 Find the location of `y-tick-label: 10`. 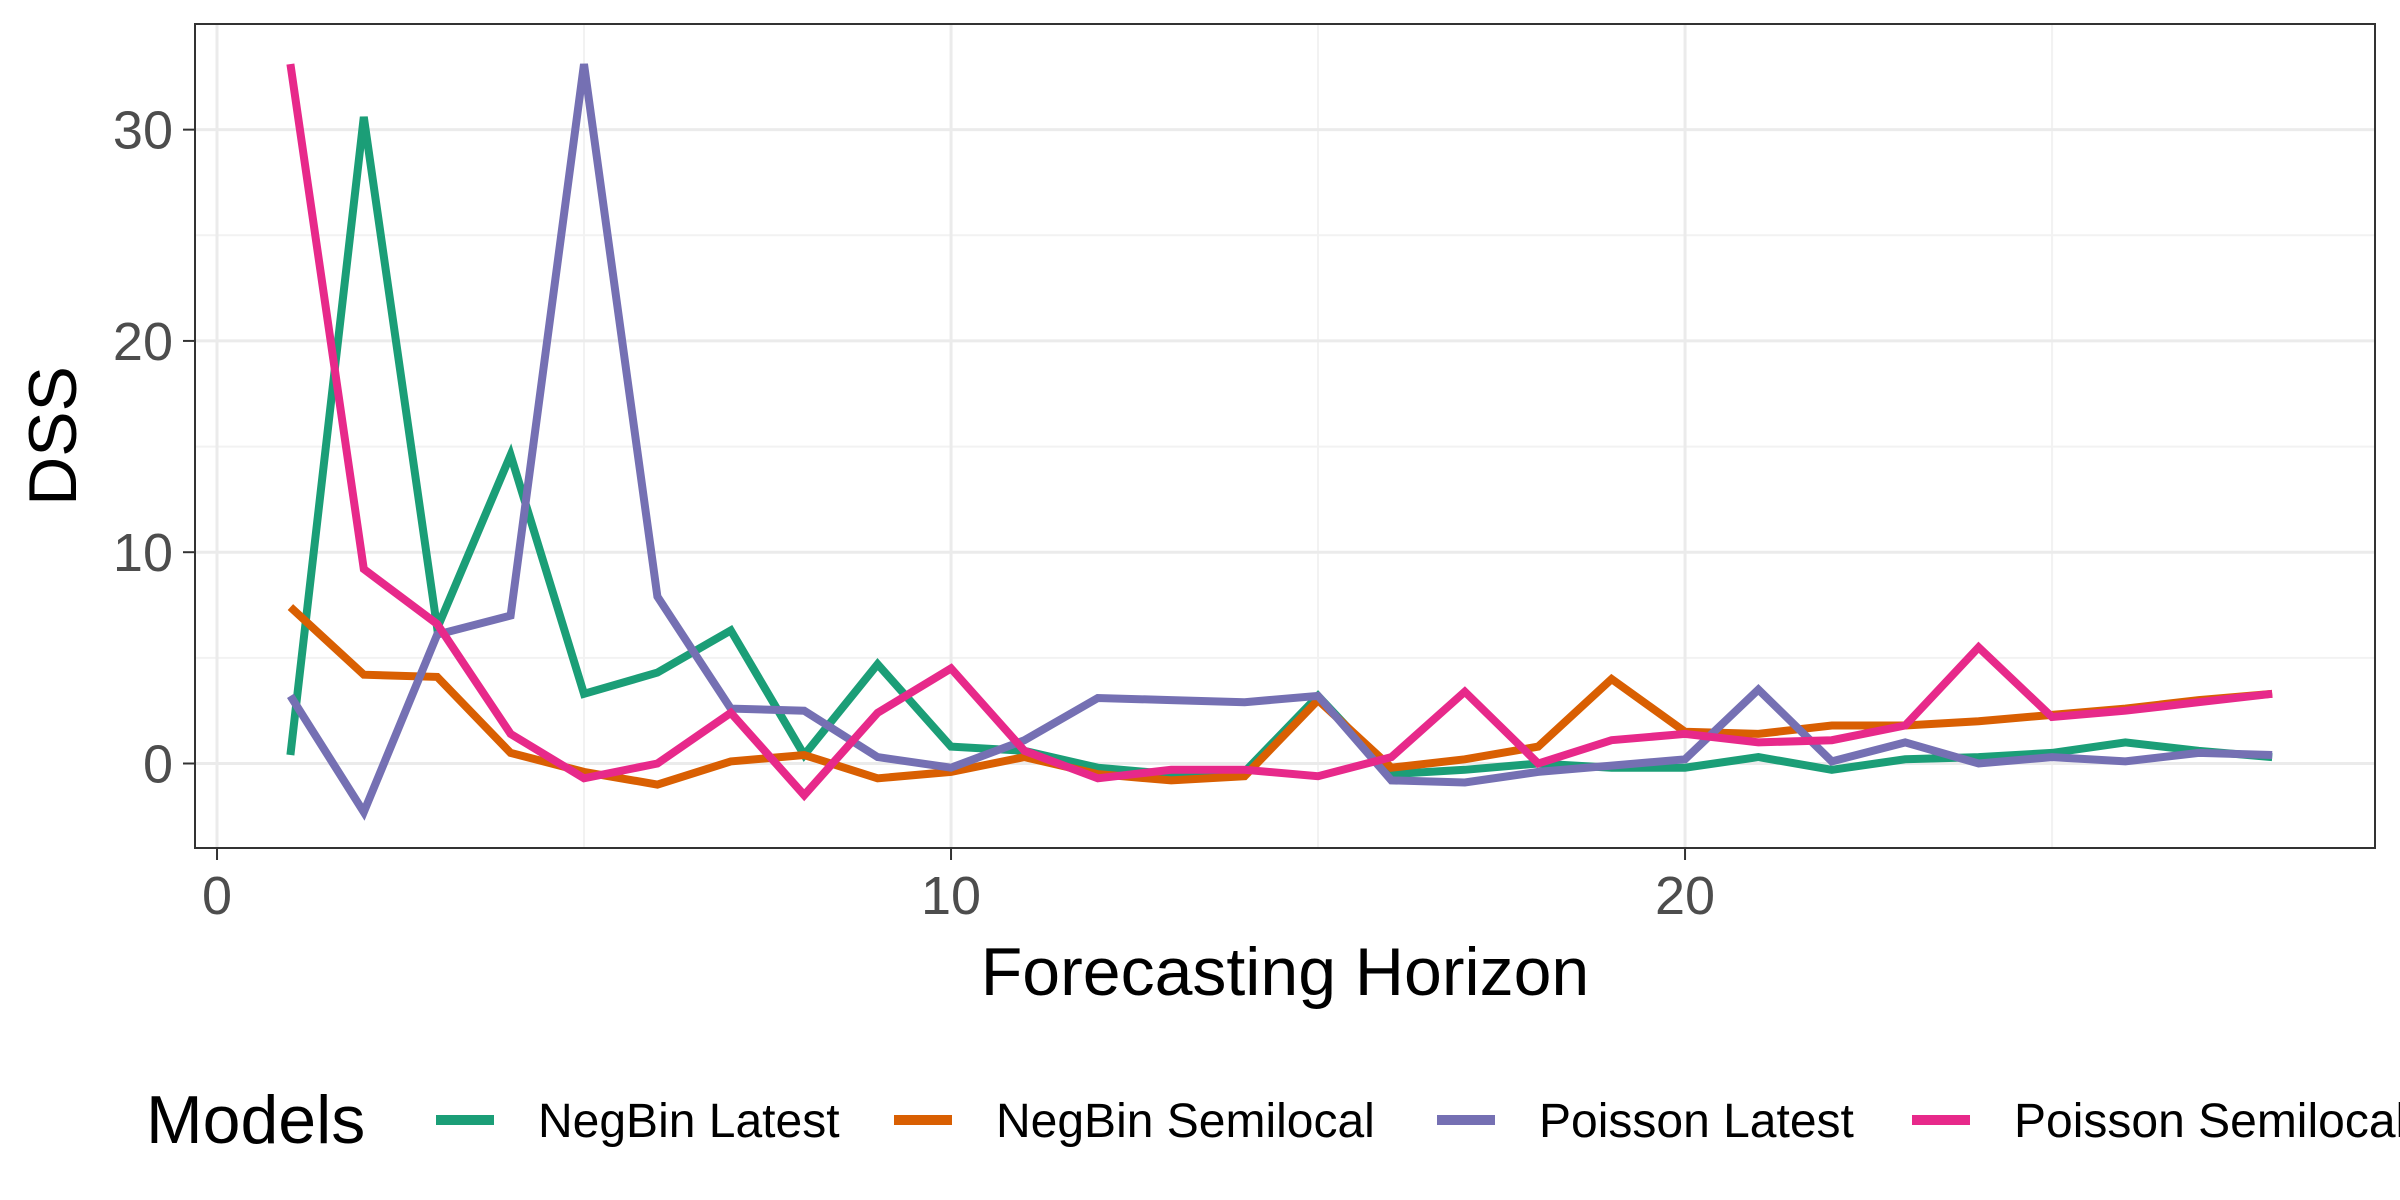

y-tick-label: 10 is located at coordinates (143, 553).